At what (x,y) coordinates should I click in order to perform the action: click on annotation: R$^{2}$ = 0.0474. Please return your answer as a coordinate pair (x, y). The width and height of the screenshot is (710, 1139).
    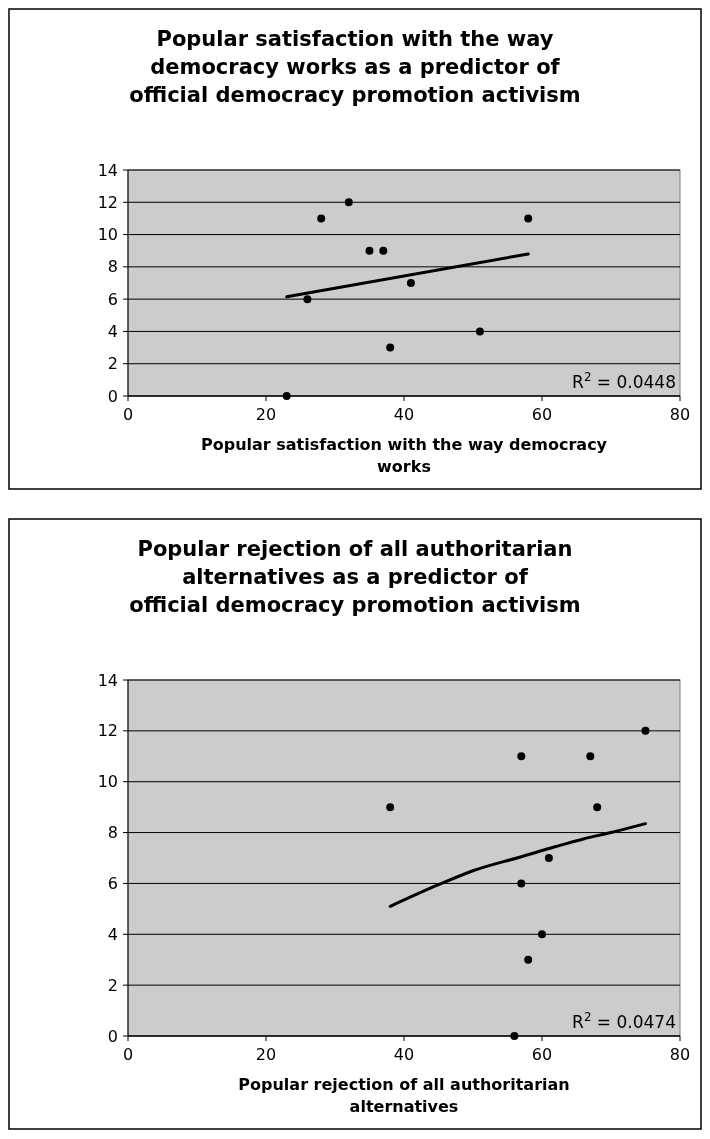
    Looking at the image, I should click on (624, 1021).